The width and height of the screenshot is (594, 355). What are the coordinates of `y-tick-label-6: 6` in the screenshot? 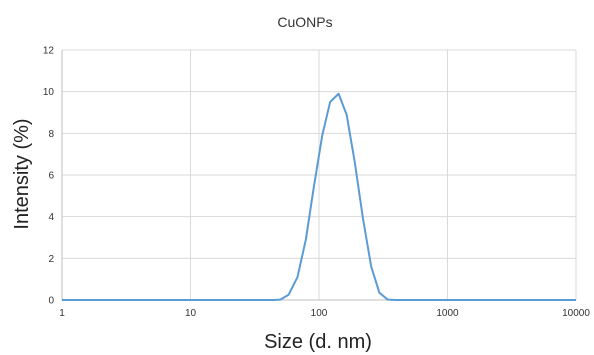 It's located at (51, 176).